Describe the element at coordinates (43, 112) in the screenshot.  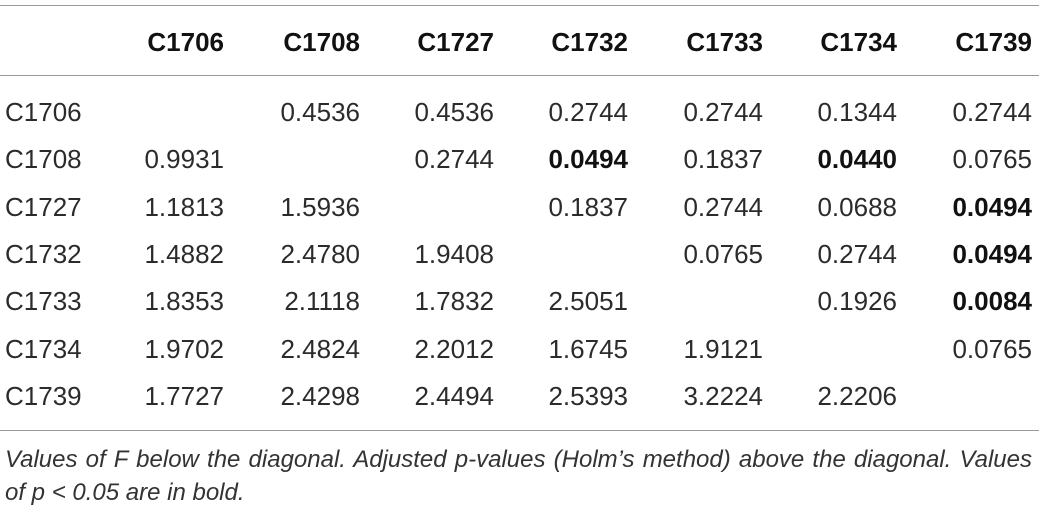
I see `row-label: C1706` at that location.